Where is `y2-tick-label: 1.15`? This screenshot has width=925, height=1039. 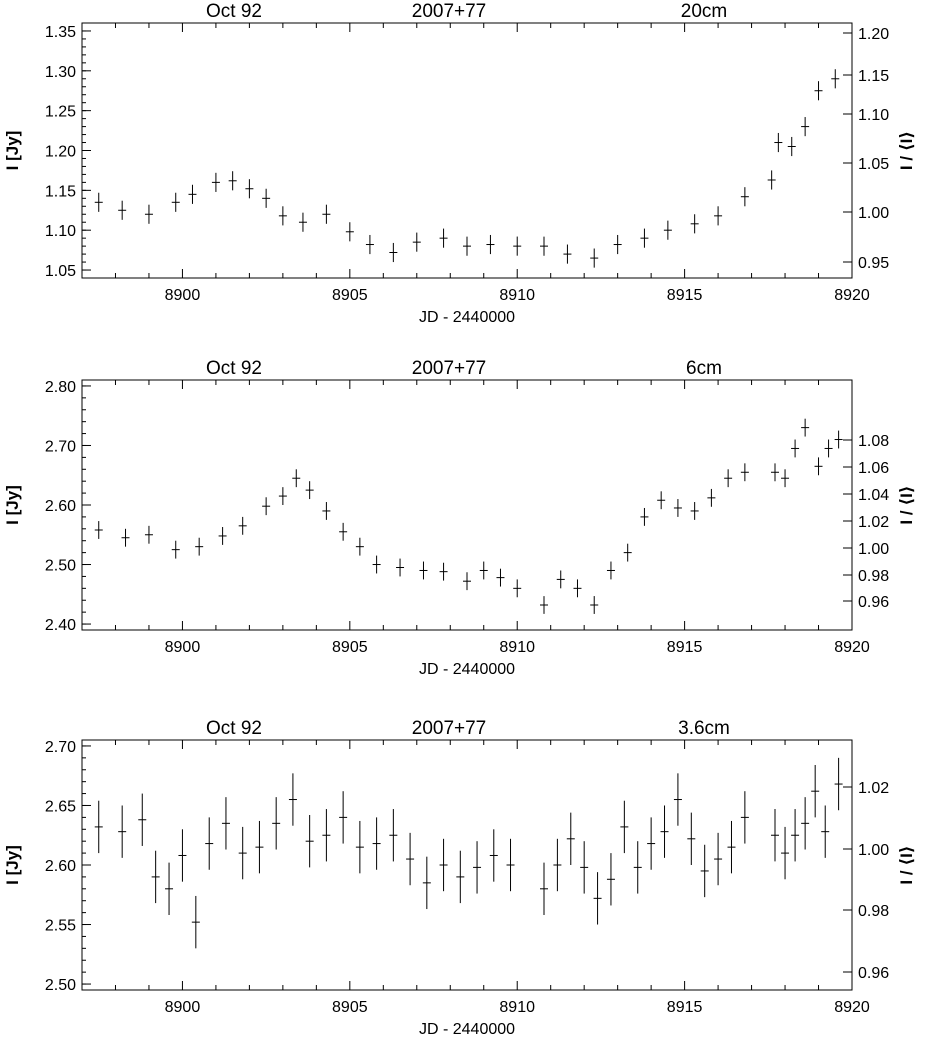
y2-tick-label: 1.15 is located at coordinates (873, 76).